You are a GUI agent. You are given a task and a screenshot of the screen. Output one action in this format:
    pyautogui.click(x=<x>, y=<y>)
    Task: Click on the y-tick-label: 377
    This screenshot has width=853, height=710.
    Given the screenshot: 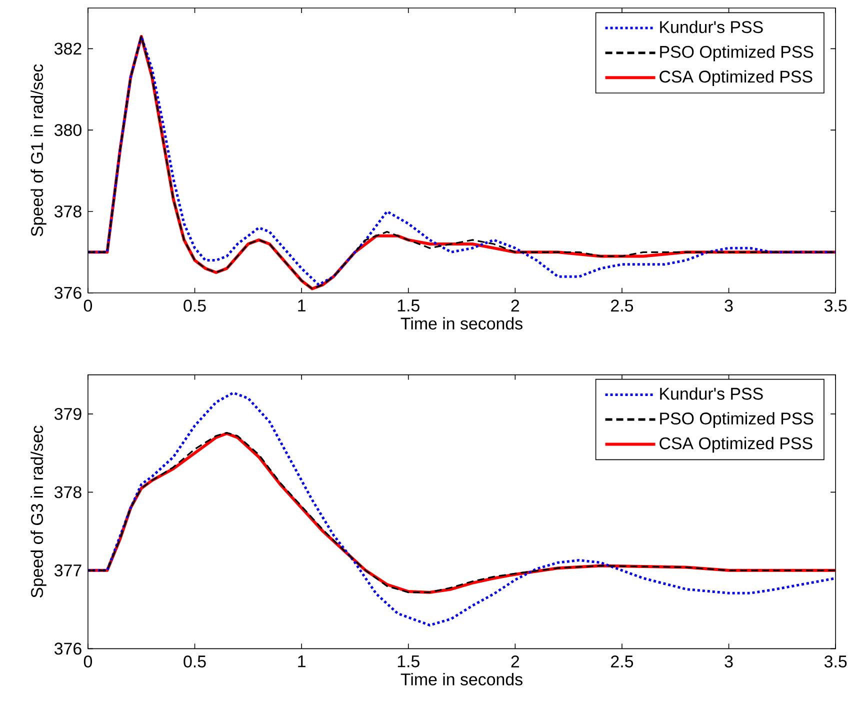 What is the action you would take?
    pyautogui.click(x=68, y=570)
    